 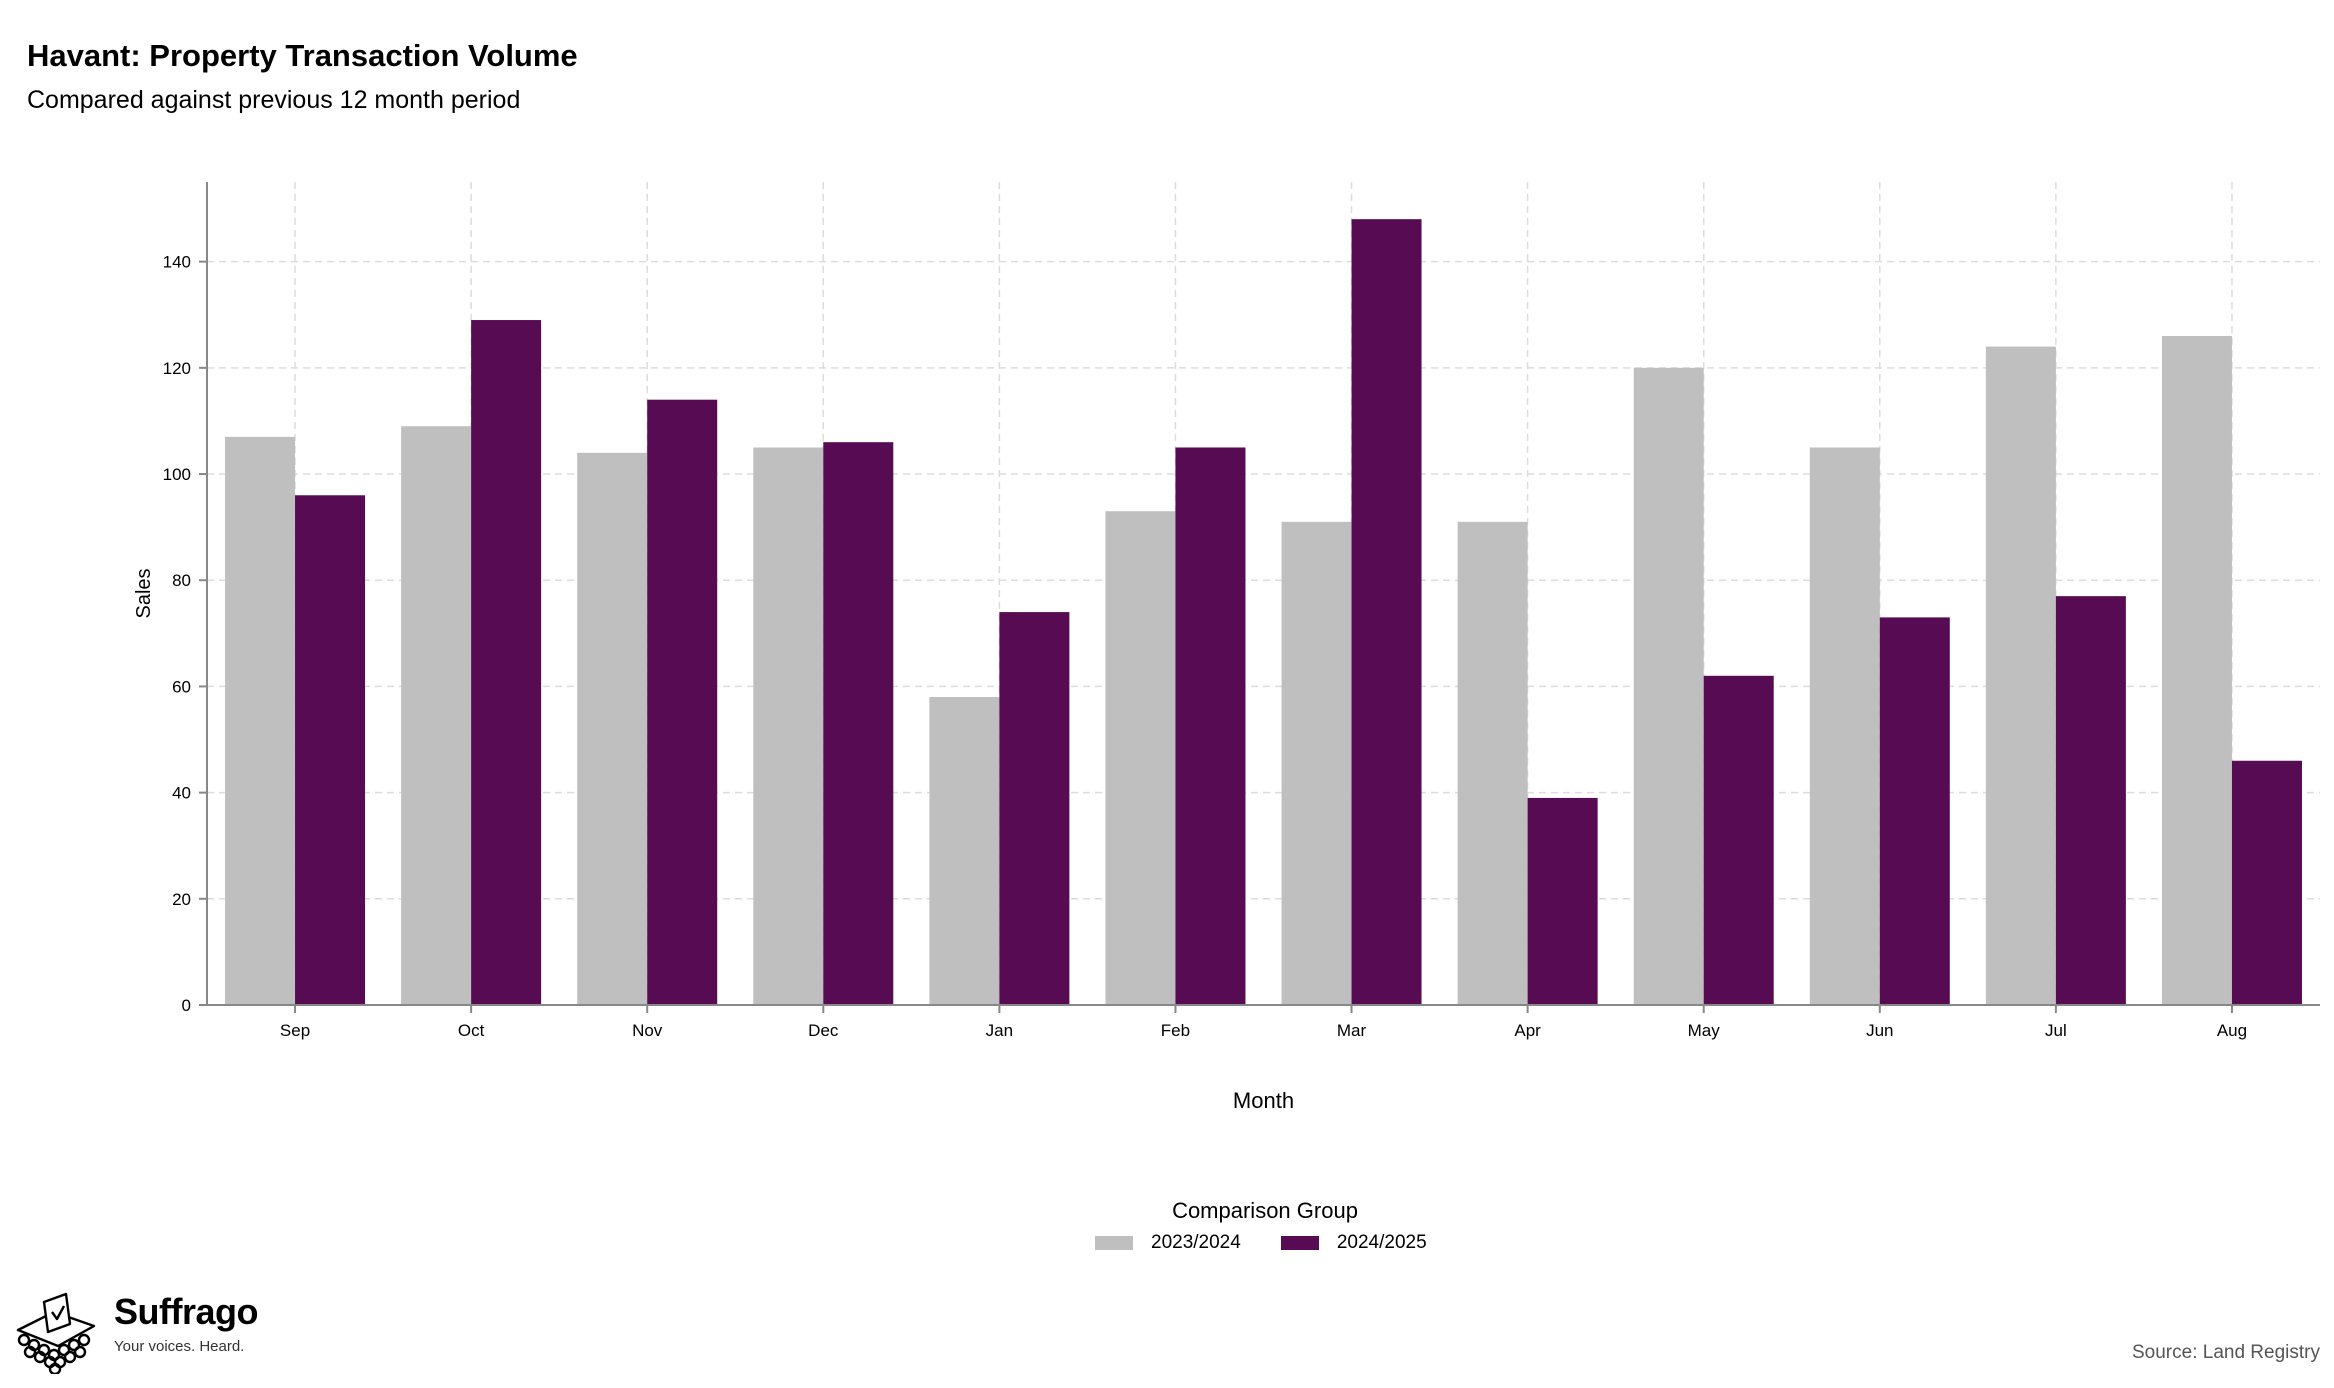 What do you see at coordinates (1527, 1030) in the screenshot?
I see `x-tick-label: Apr` at bounding box center [1527, 1030].